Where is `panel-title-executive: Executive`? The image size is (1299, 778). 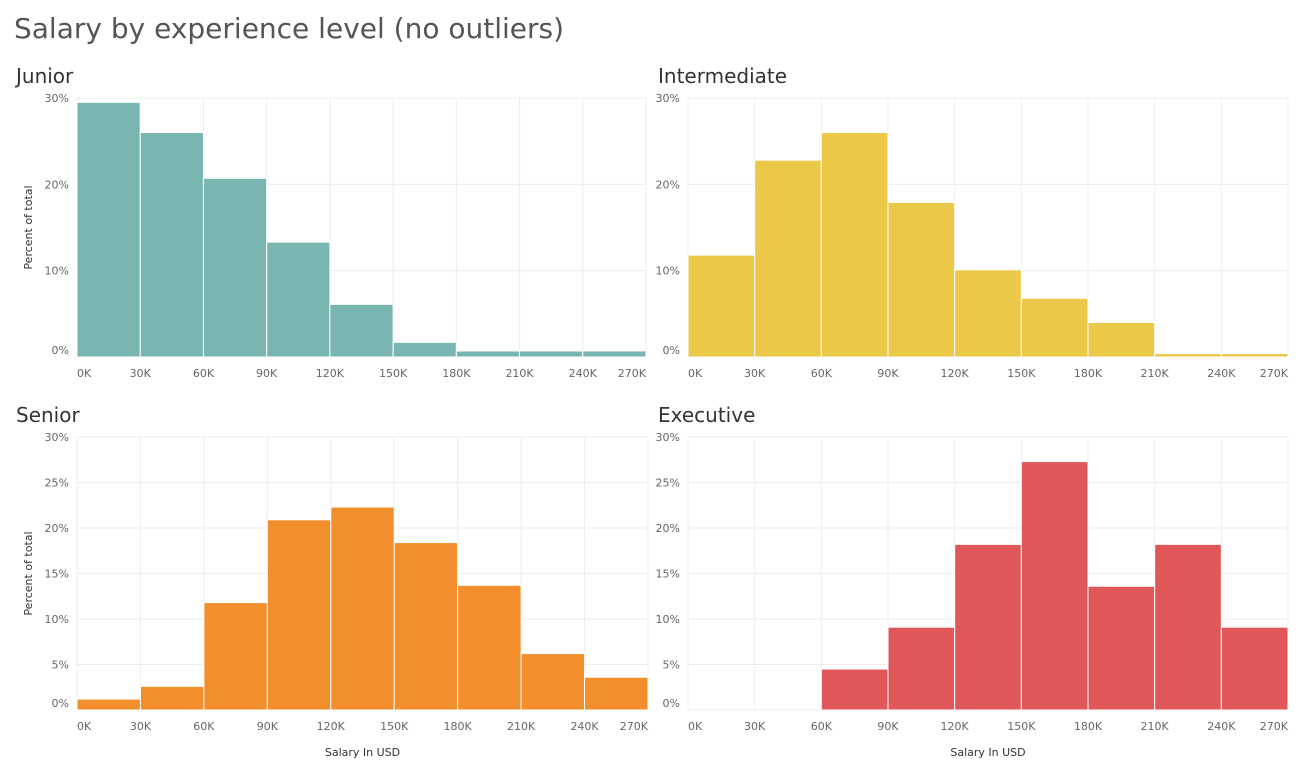 panel-title-executive: Executive is located at coordinates (707, 415).